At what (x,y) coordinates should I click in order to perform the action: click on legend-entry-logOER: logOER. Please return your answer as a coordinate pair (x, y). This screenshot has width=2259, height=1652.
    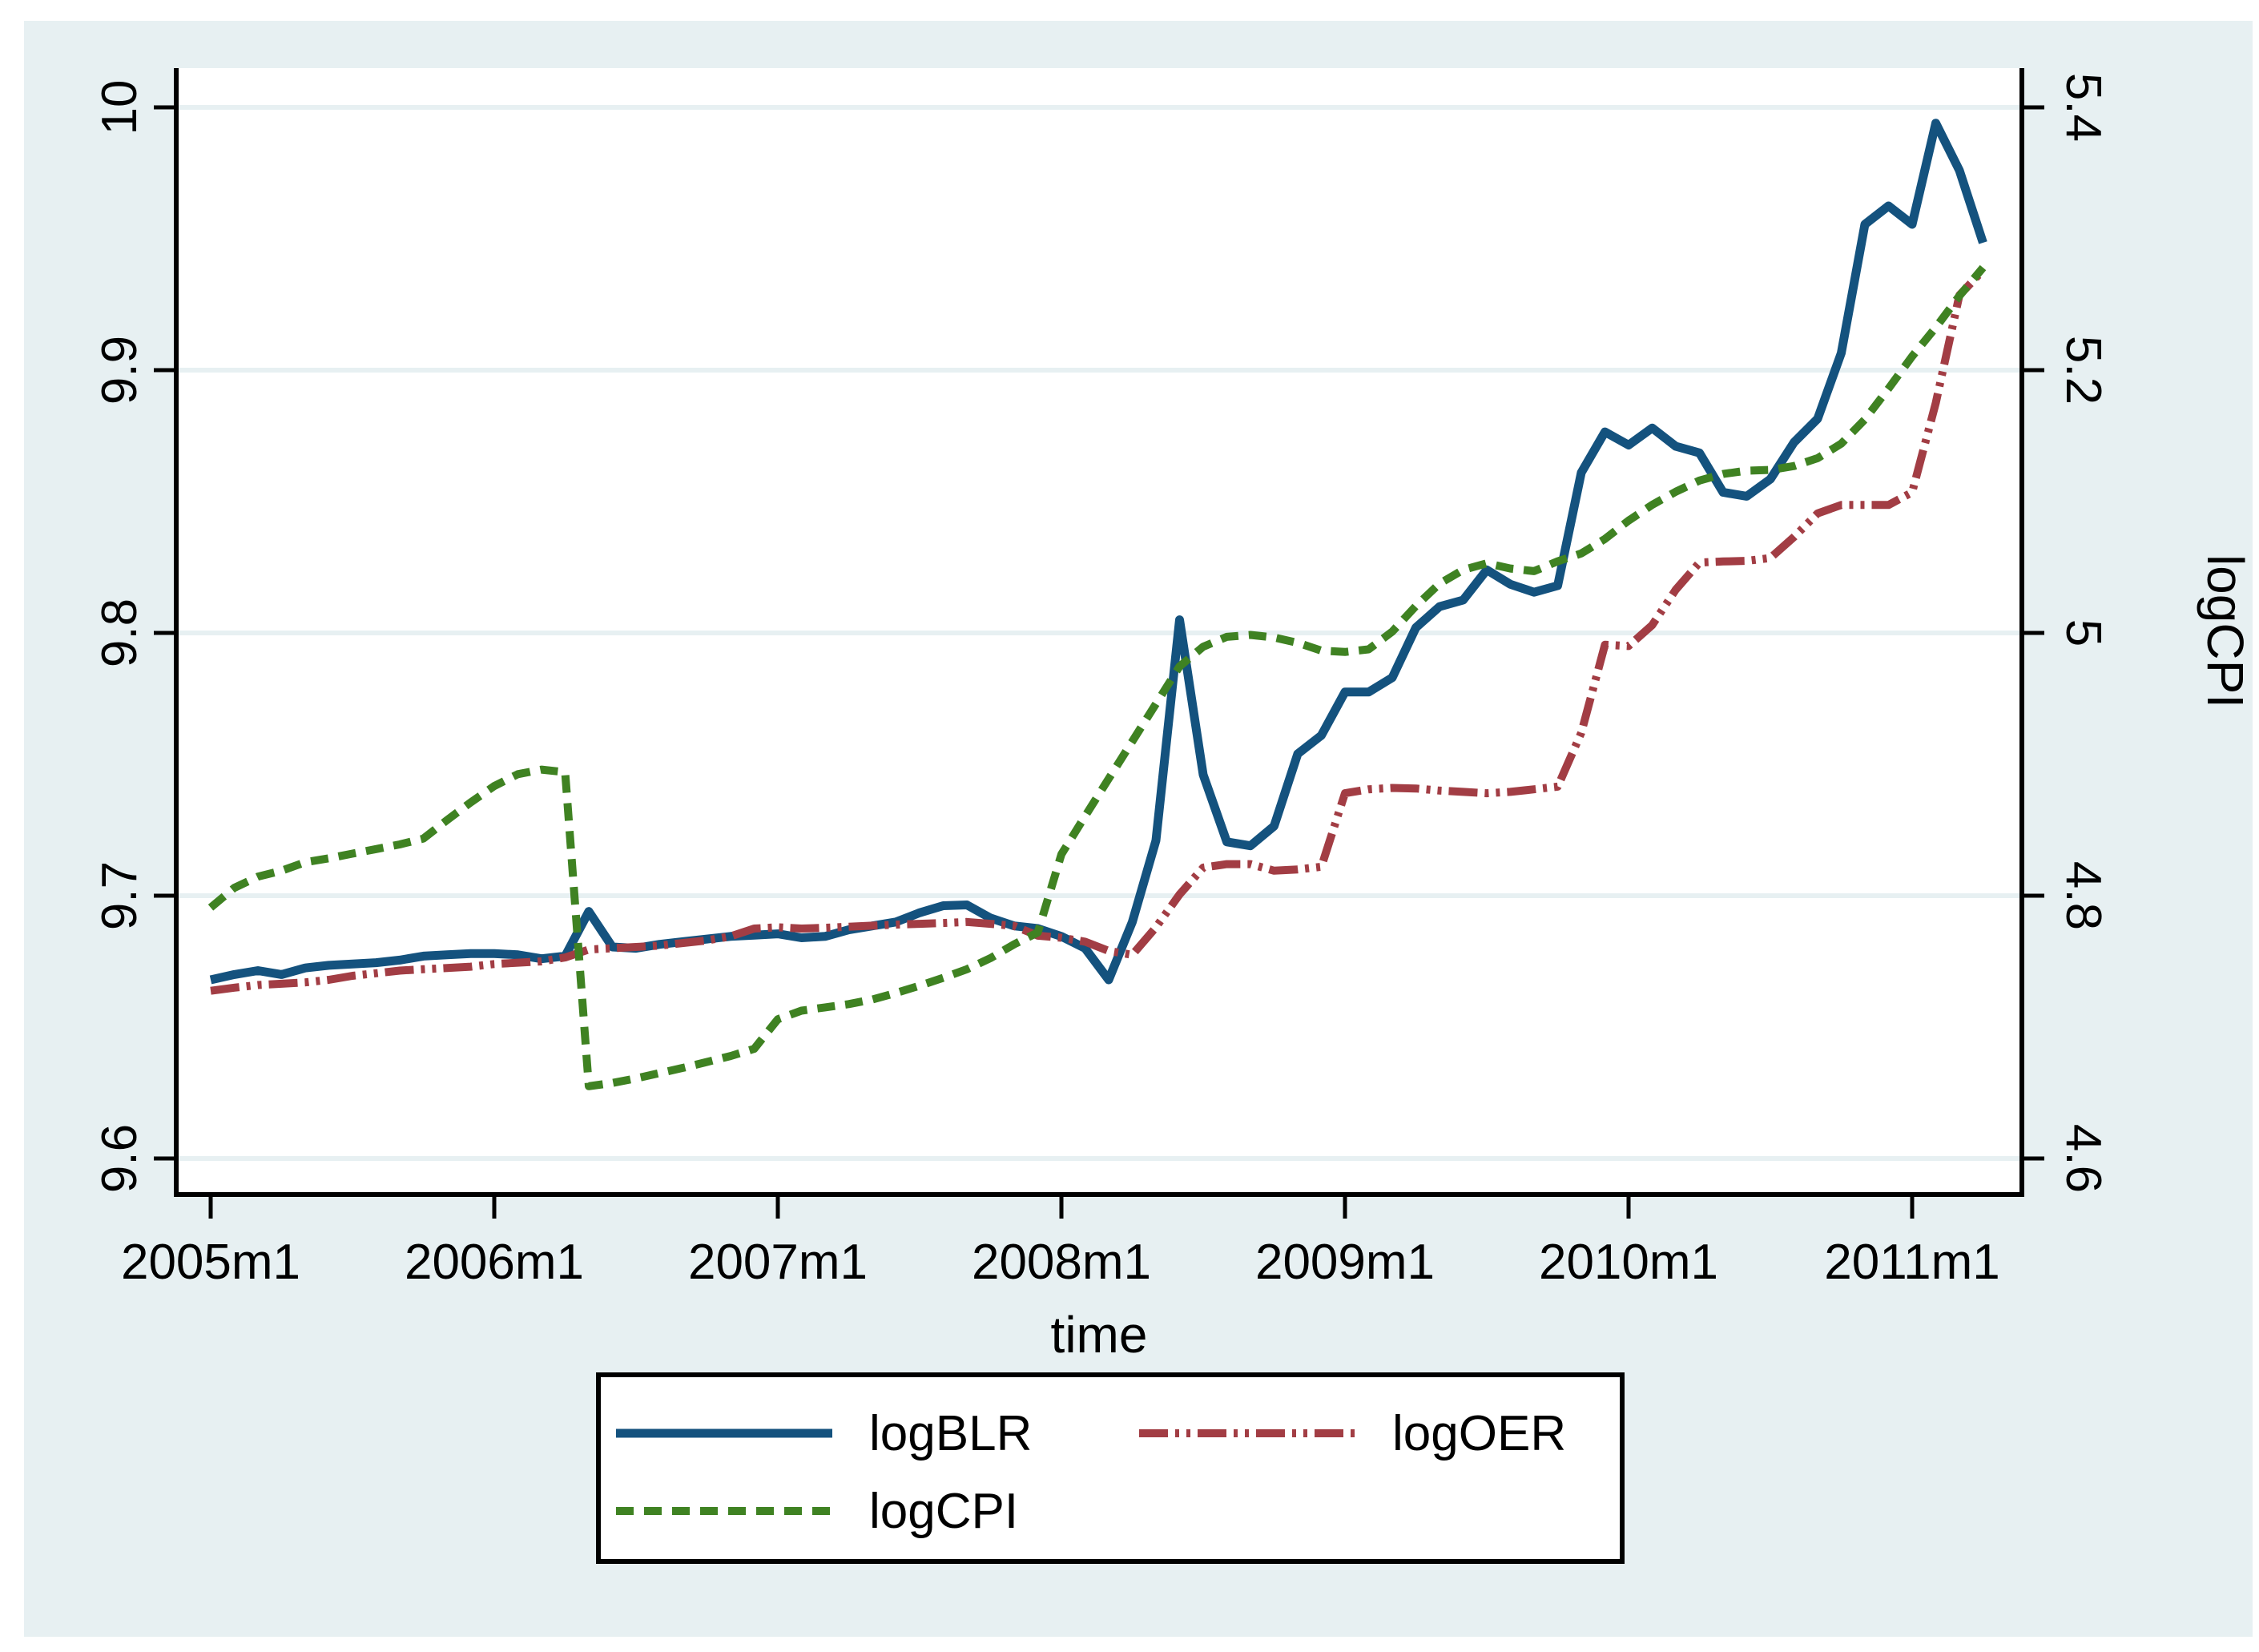
    Looking at the image, I should click on (1352, 1433).